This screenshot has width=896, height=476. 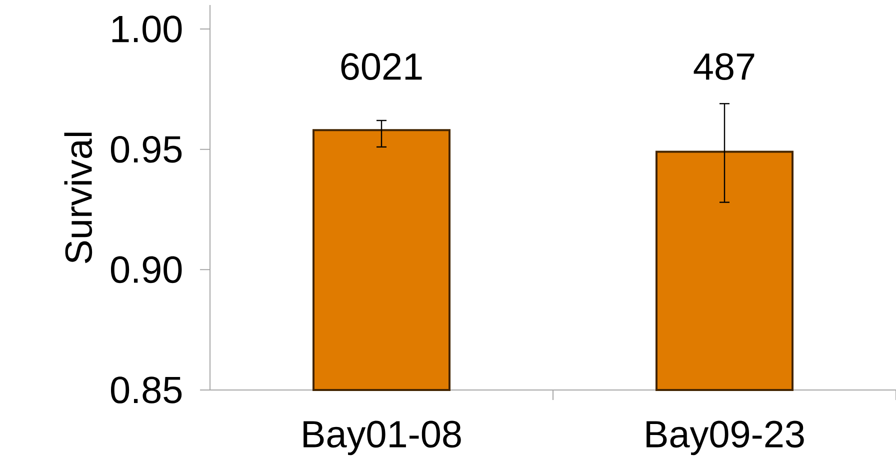 What do you see at coordinates (78, 198) in the screenshot?
I see `y-axis-title: Survival` at bounding box center [78, 198].